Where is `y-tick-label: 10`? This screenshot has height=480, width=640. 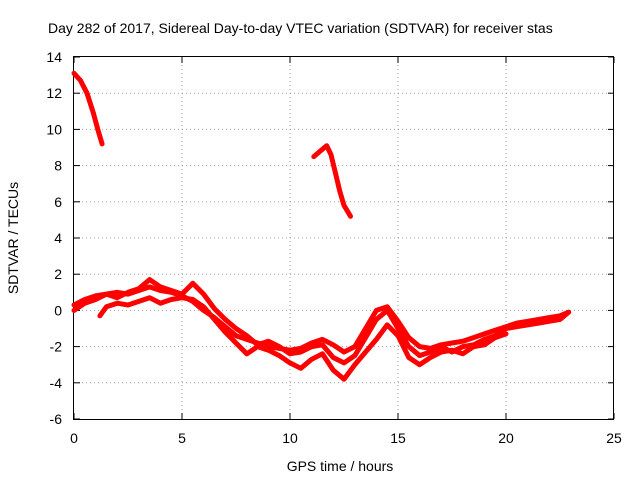 y-tick-label: 10 is located at coordinates (54, 129).